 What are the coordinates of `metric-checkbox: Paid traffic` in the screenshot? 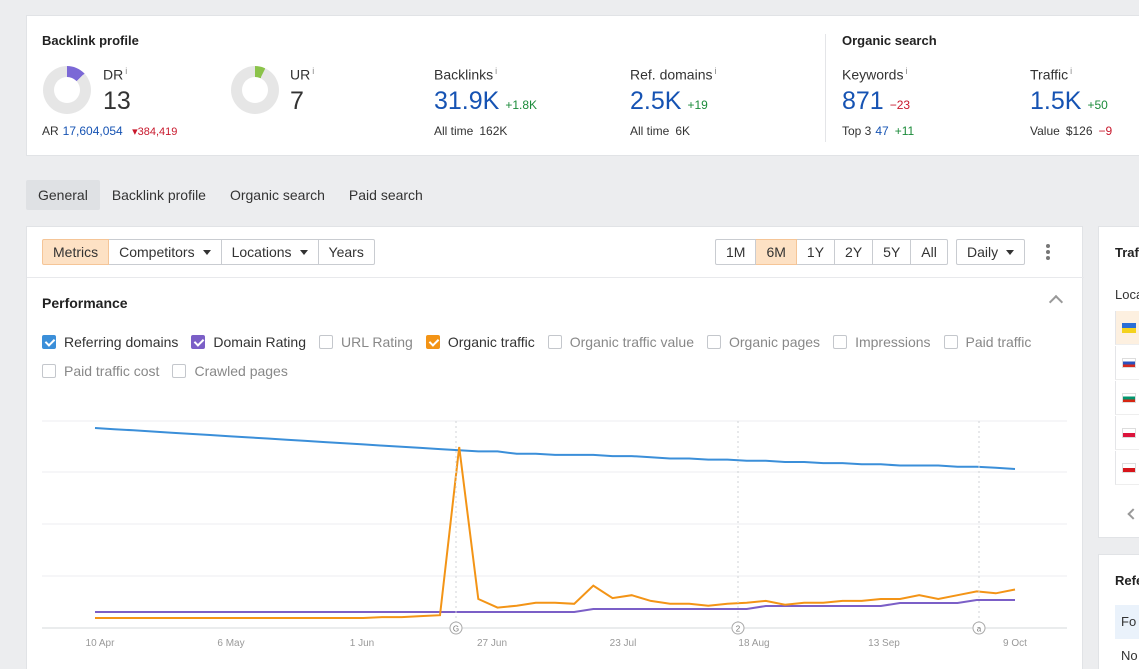 It's located at (987, 342).